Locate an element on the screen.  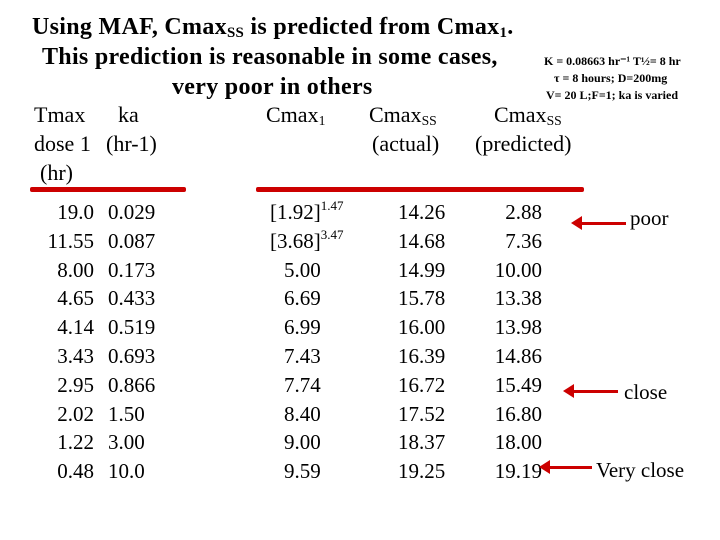
arrow-close-icon is located at coordinates (590, 391).